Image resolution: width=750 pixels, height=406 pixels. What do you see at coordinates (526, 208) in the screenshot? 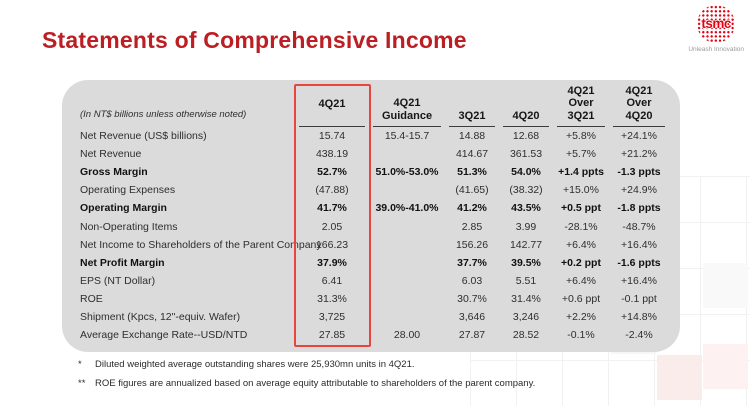
I see `cell-q4_20: 43.5%` at bounding box center [526, 208].